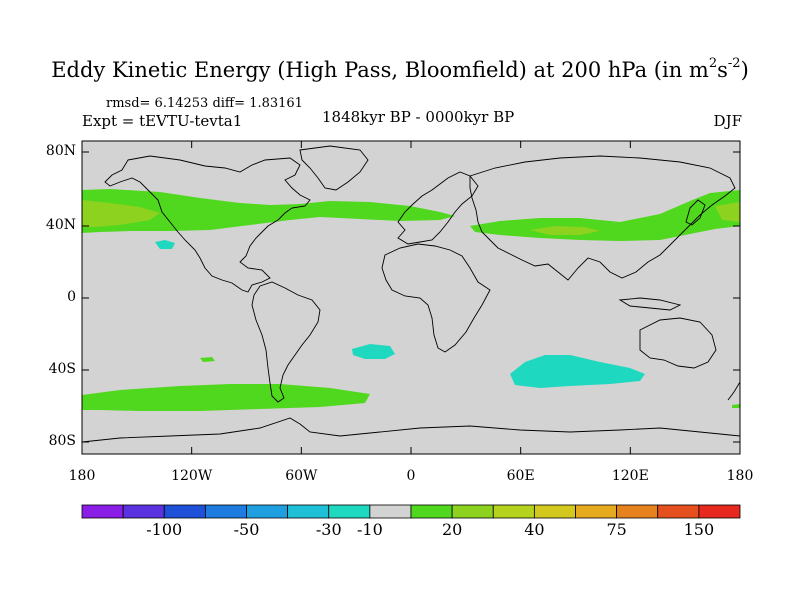 The image size is (800, 600). Describe the element at coordinates (268, 211) in the screenshot. I see `north-pacific-jet` at that location.